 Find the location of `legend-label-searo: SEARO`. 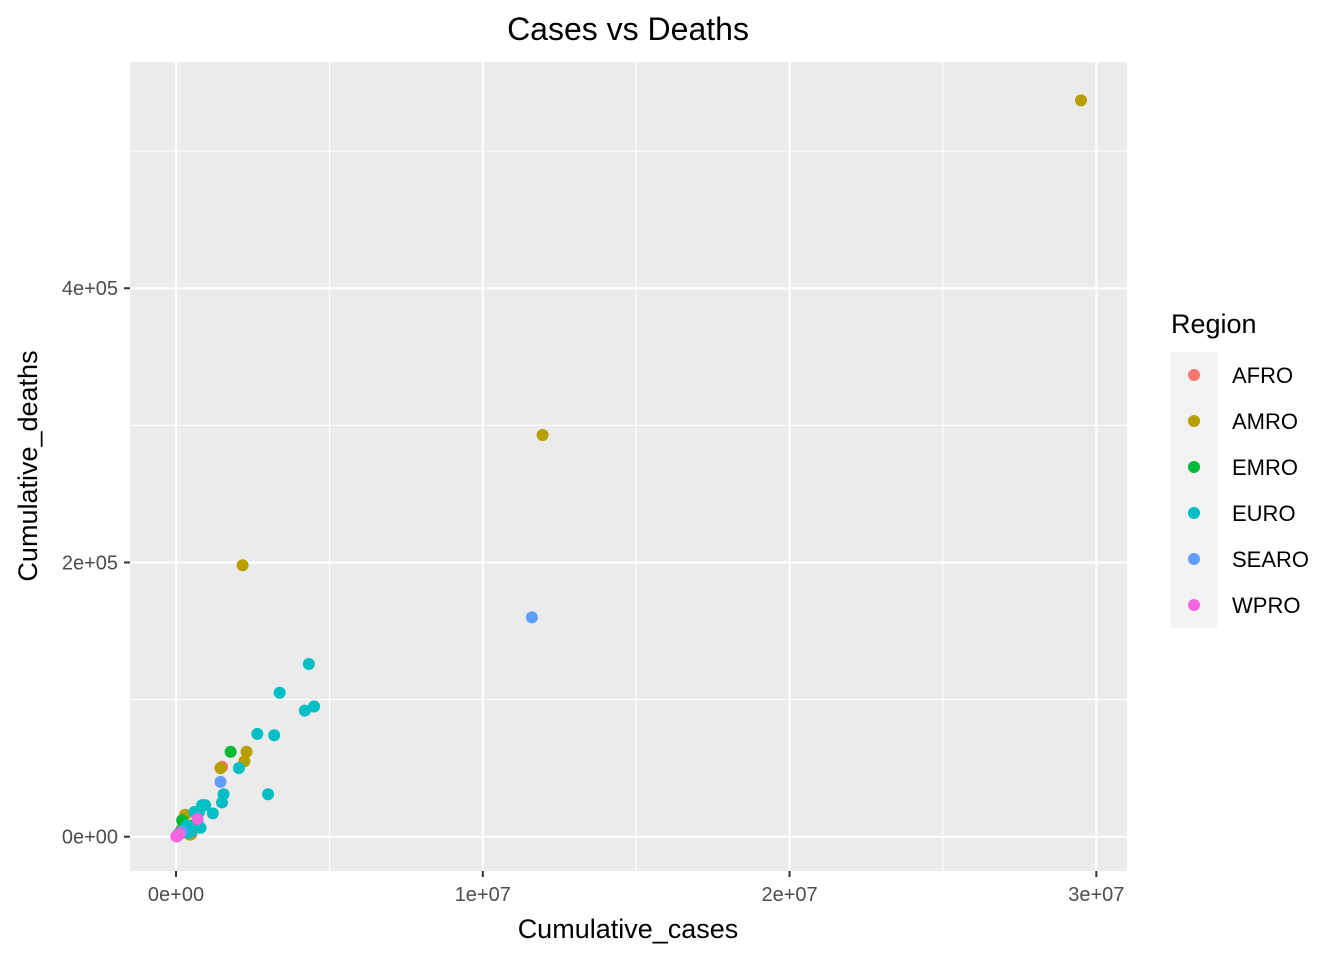

legend-label-searo: SEARO is located at coordinates (1270, 559).